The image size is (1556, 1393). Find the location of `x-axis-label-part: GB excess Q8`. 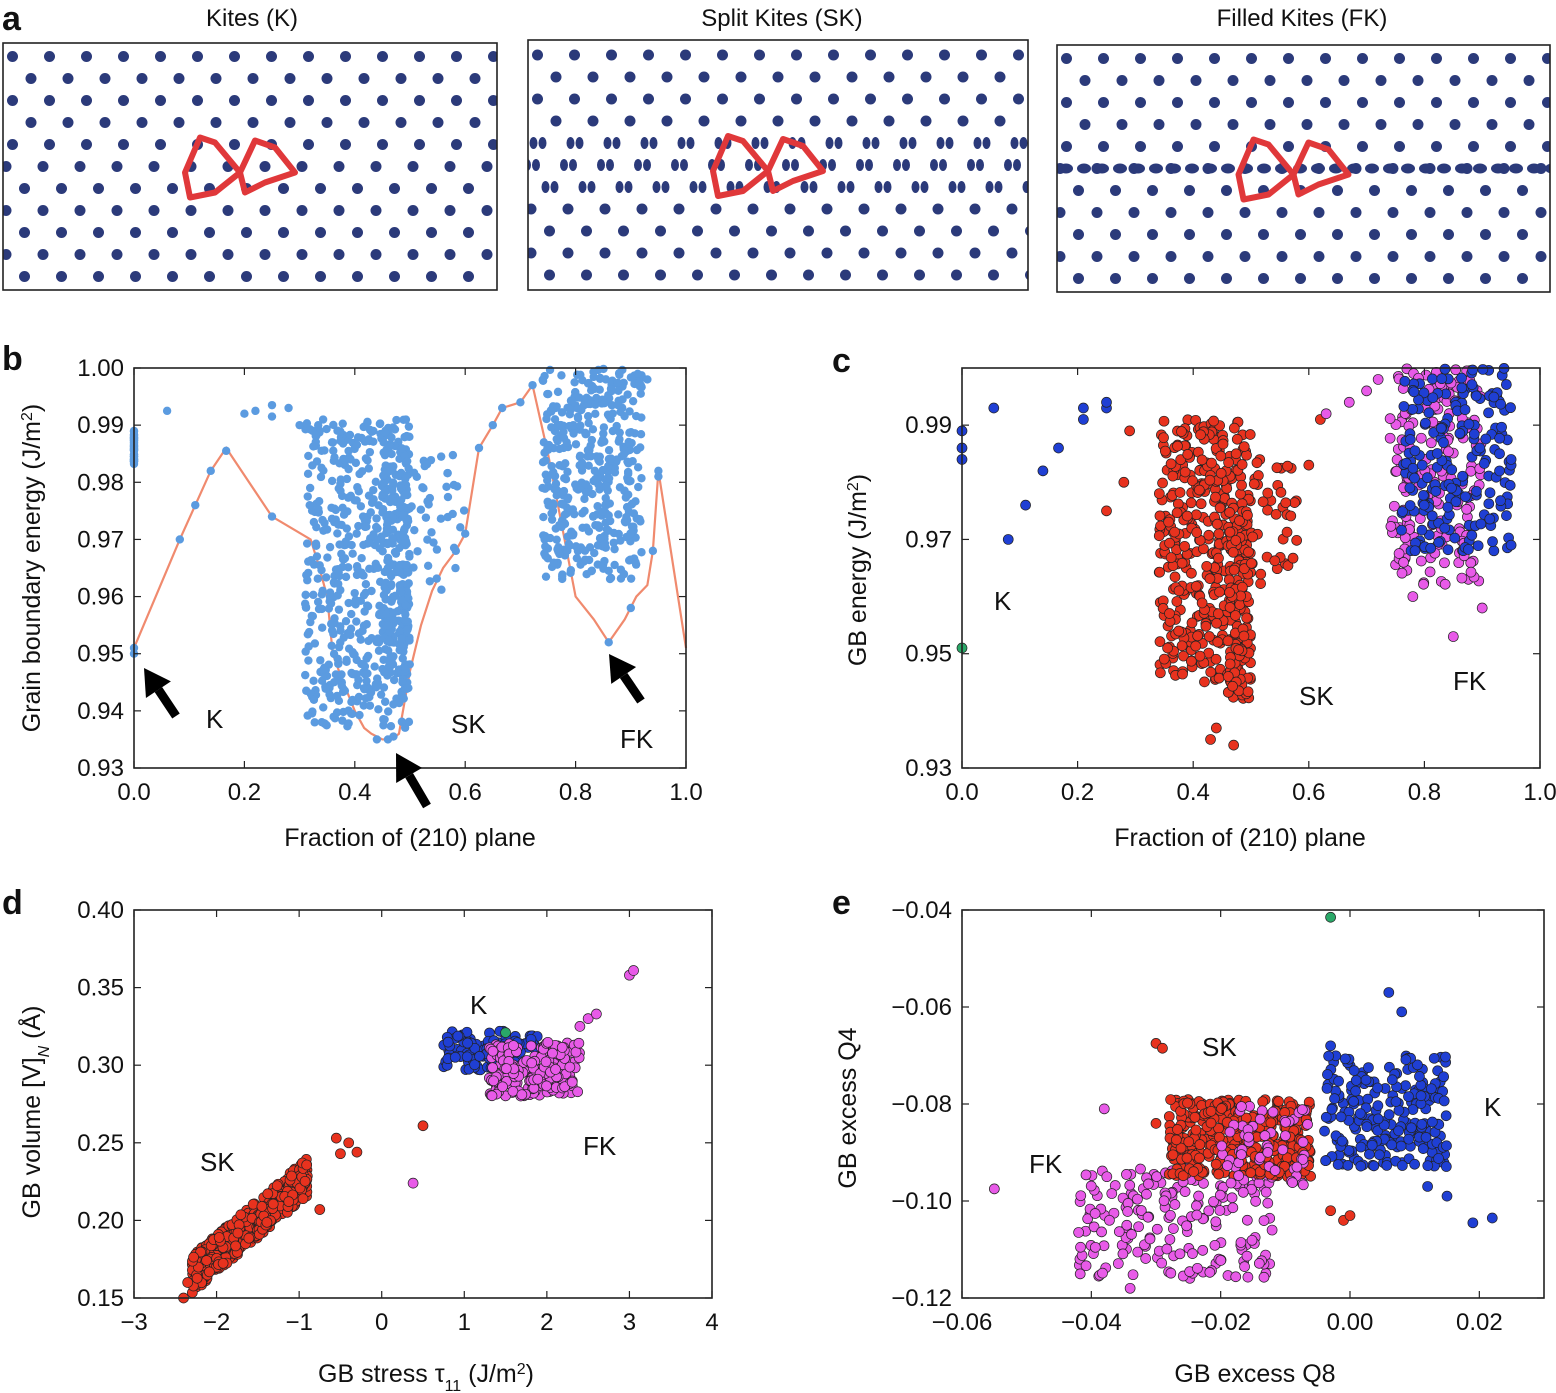

x-axis-label-part: GB excess Q8 is located at coordinates (1254, 1374).